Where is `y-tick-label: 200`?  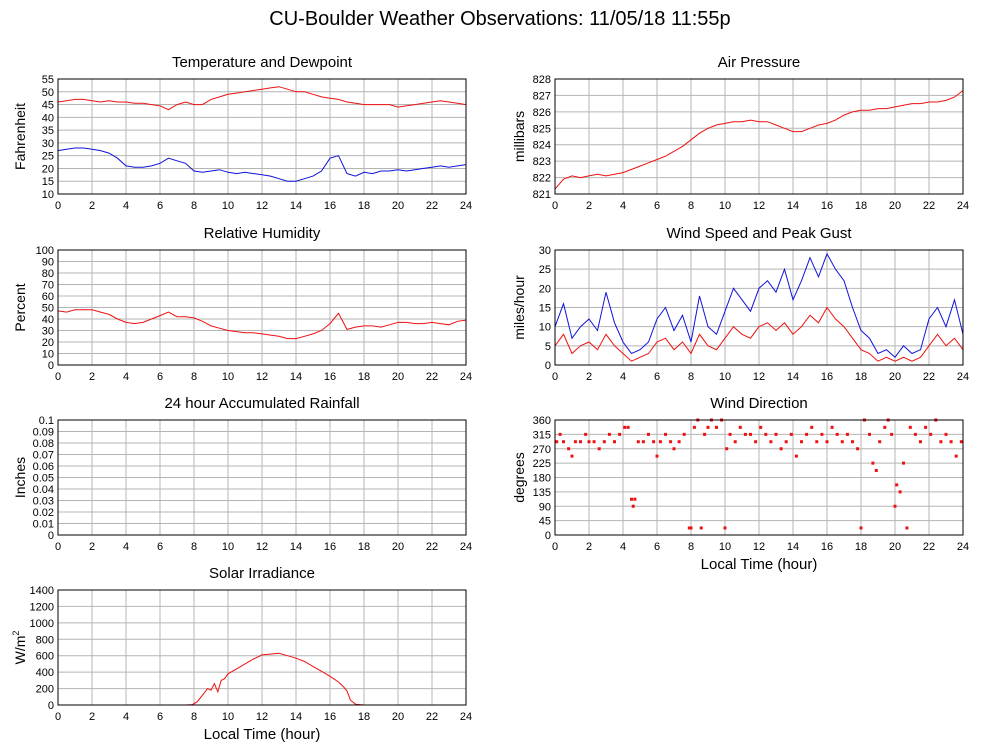
y-tick-label: 200 is located at coordinates (45, 690).